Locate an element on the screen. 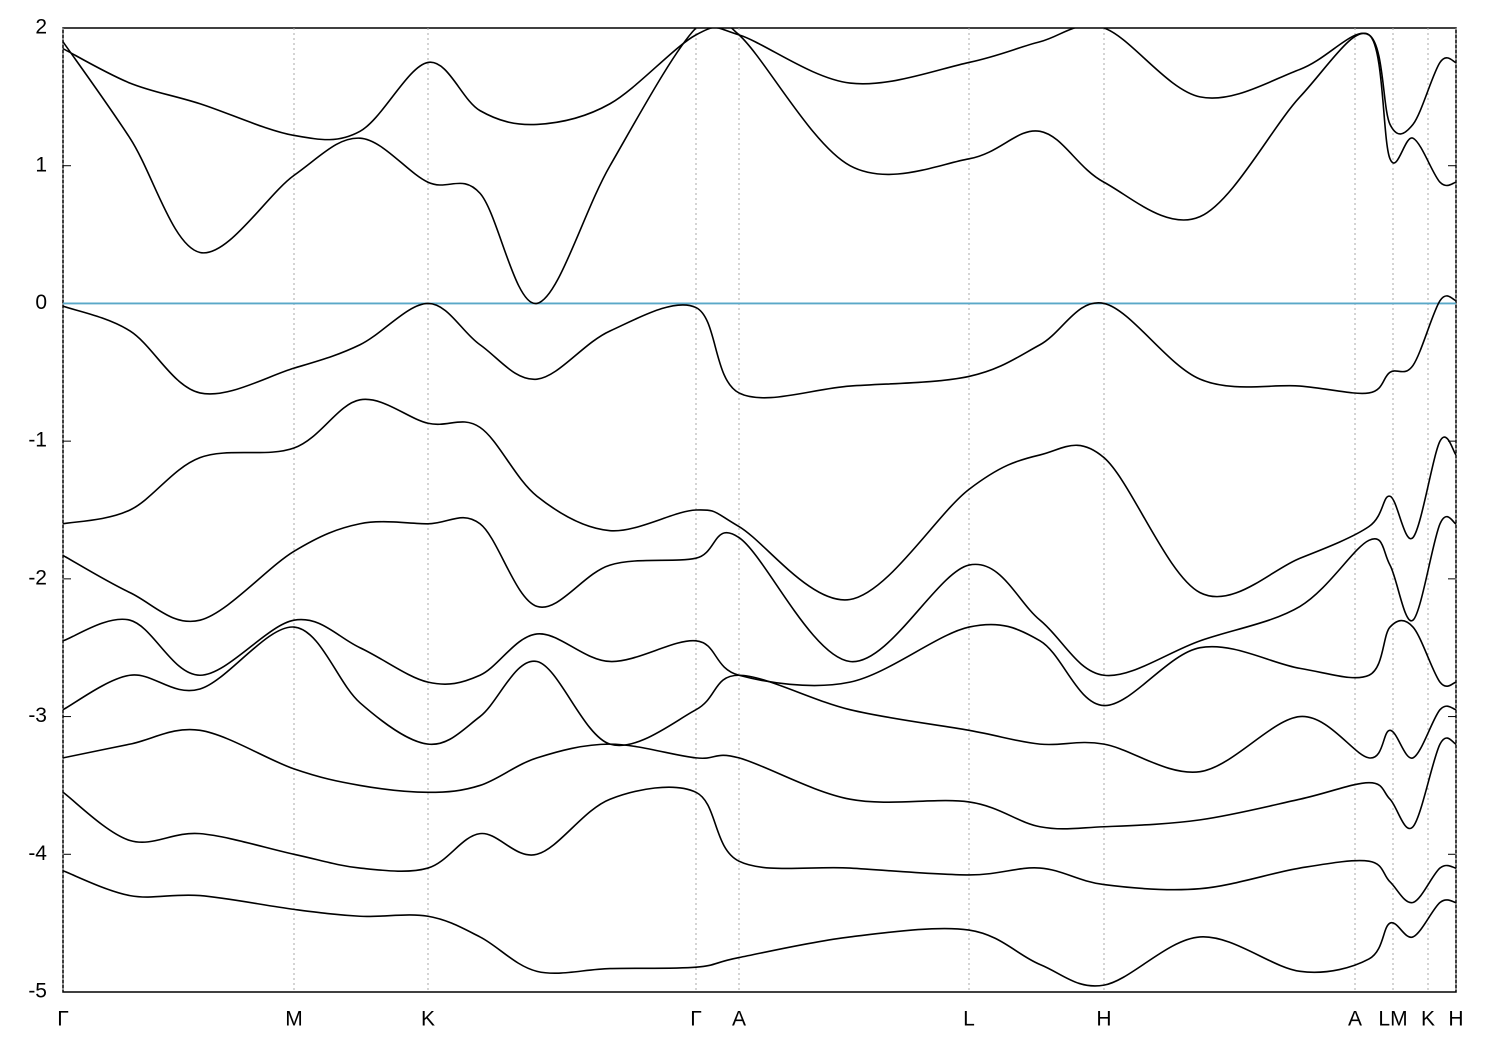 Image resolution: width=1500 pixels, height=1050 pixels. y-tick-label: -3 is located at coordinates (37, 715).